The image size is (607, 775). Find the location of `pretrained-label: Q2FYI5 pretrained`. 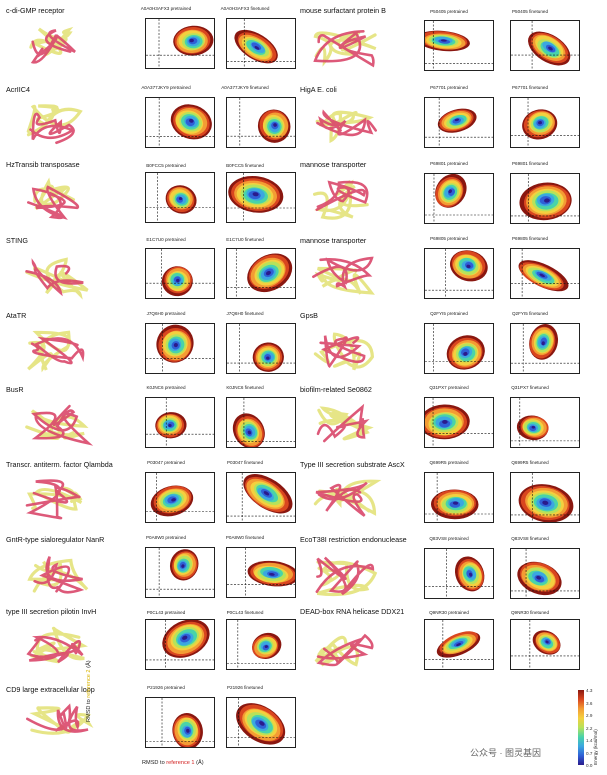

pretrained-label: Q2FYI5 pretrained is located at coordinates (449, 313).